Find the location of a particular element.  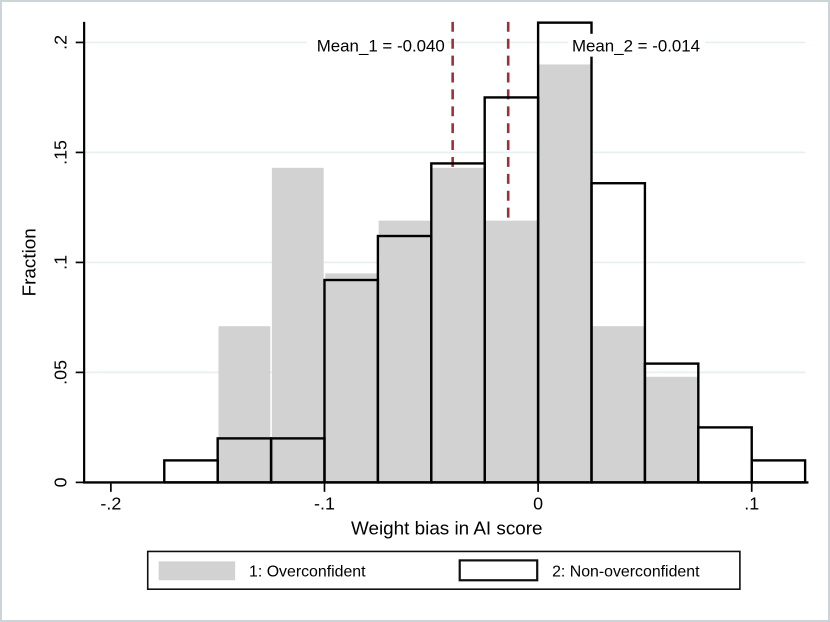

mean1-label: Mean_1 = -0.040 is located at coordinates (381, 46).